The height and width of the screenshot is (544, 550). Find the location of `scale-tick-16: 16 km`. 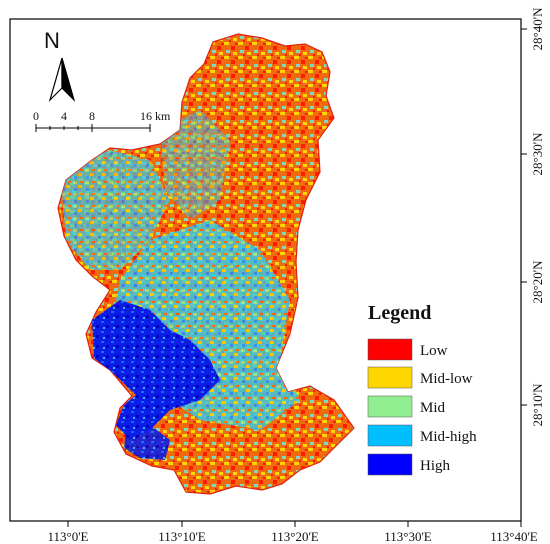

scale-tick-16: 16 km is located at coordinates (155, 116).